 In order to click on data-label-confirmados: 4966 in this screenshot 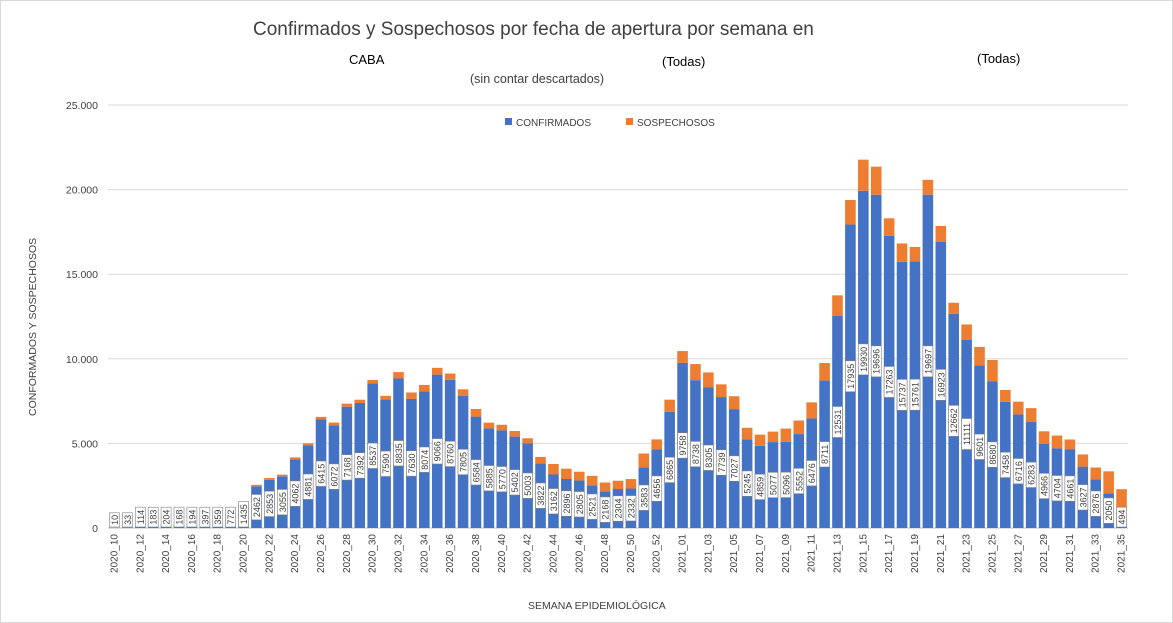, I will do `click(1044, 485)`.